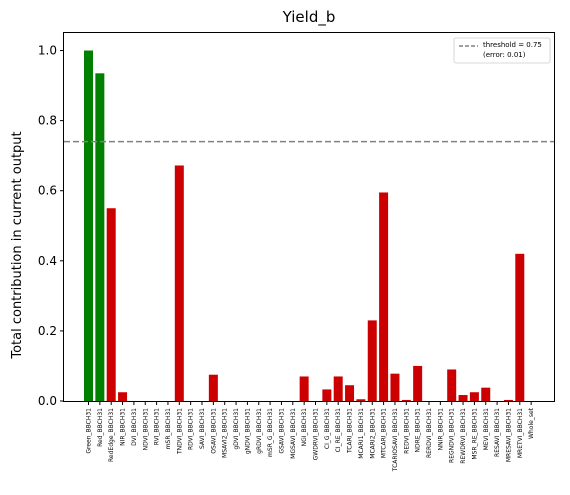  Describe the element at coordinates (213, 431) in the screenshot. I see `x-tick-label: OSAVI_BBCH31` at that location.